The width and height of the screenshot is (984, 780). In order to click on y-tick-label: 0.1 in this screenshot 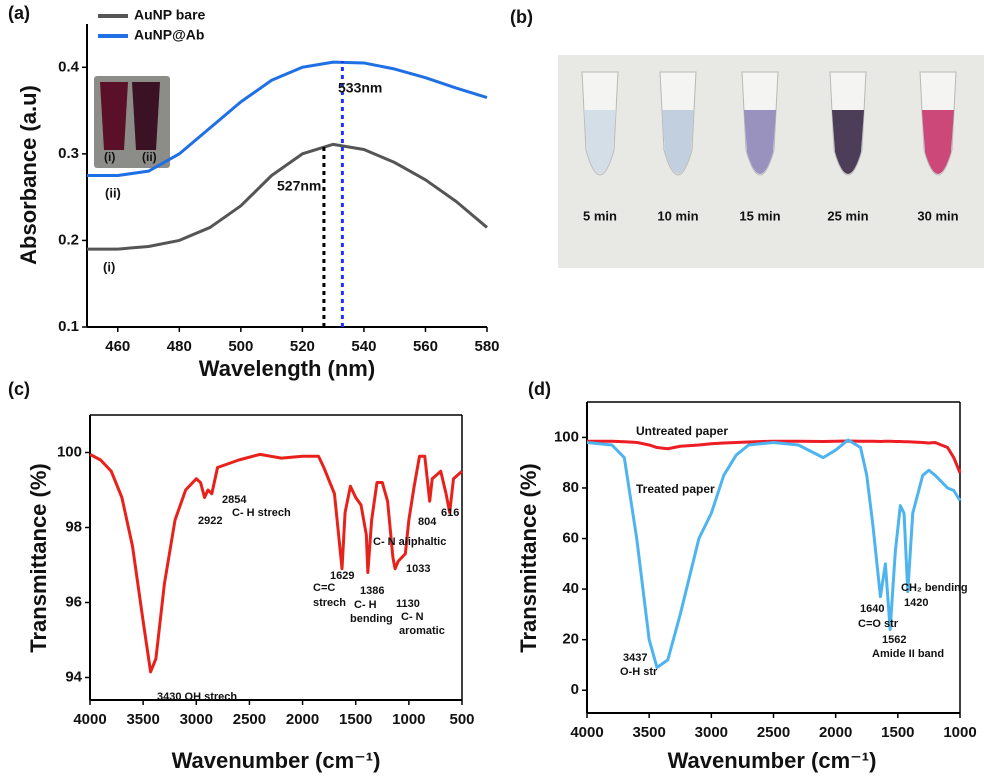, I will do `click(68, 326)`.